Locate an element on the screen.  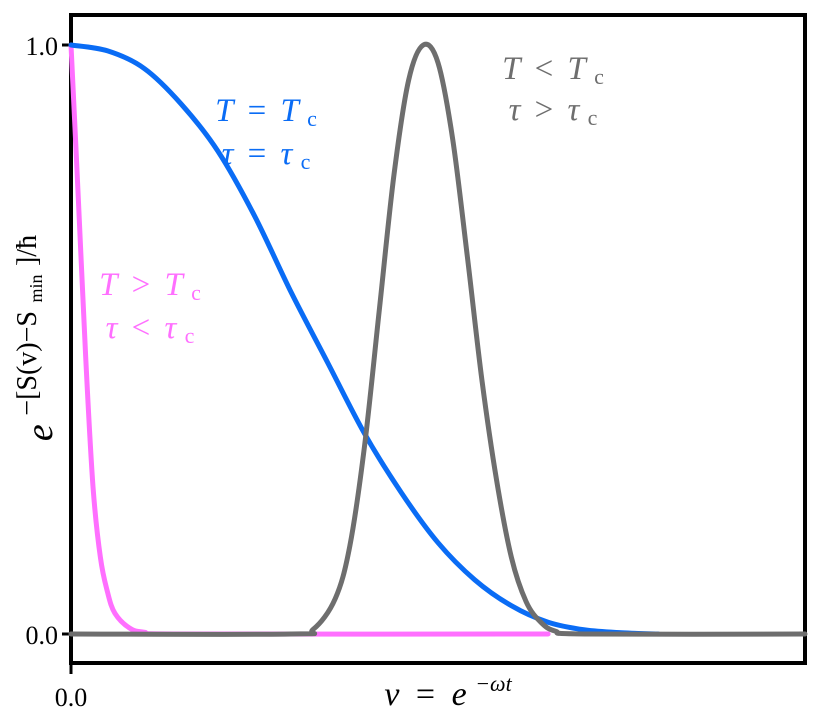
ann-blue-Tc: T is located at coordinates (291, 111).